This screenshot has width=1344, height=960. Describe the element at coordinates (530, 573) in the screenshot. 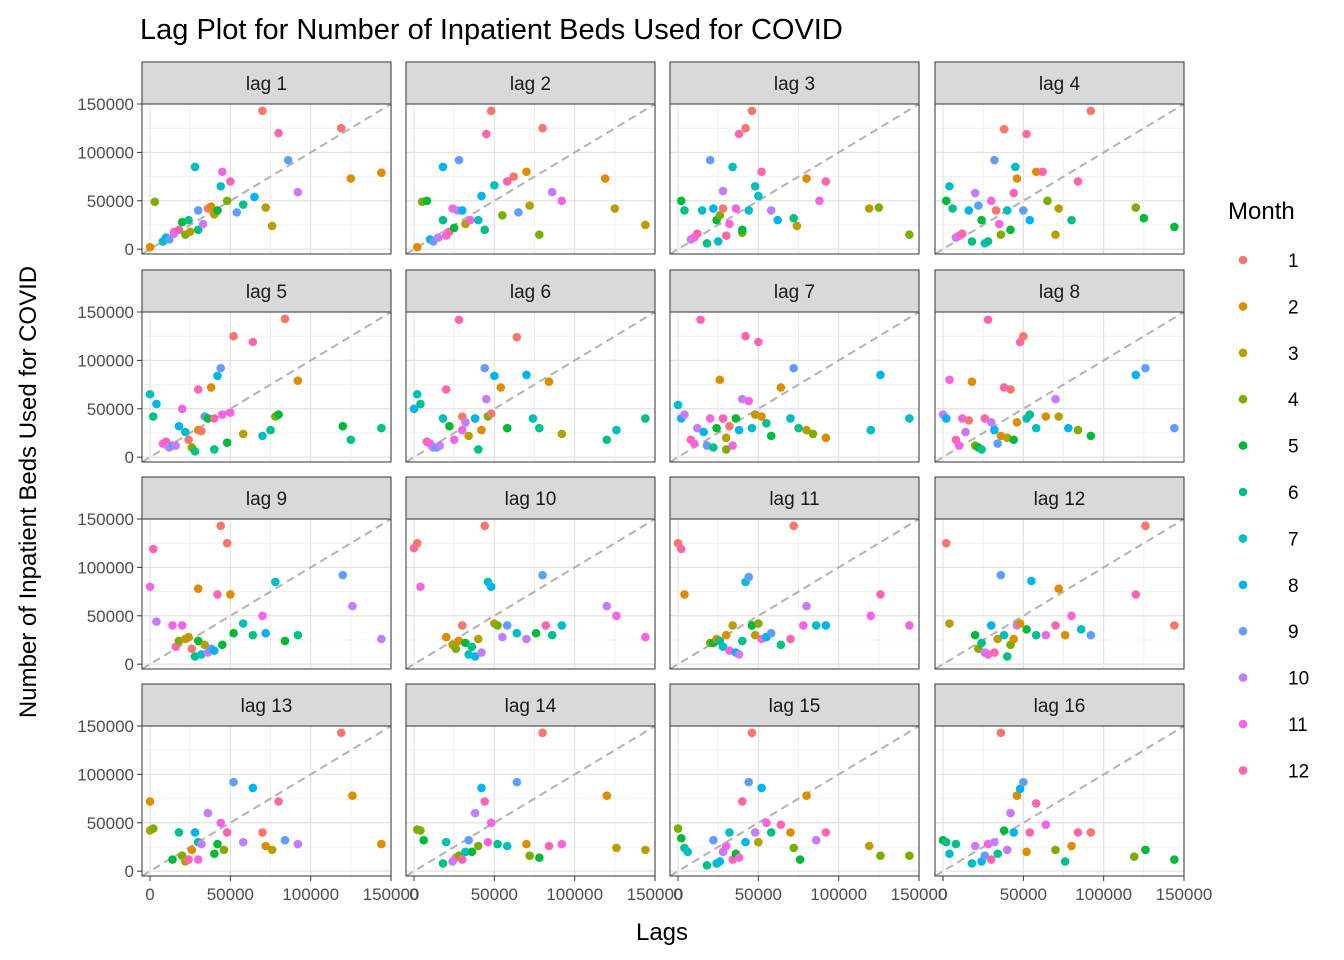

I see `facet-panel: lag 10` at that location.